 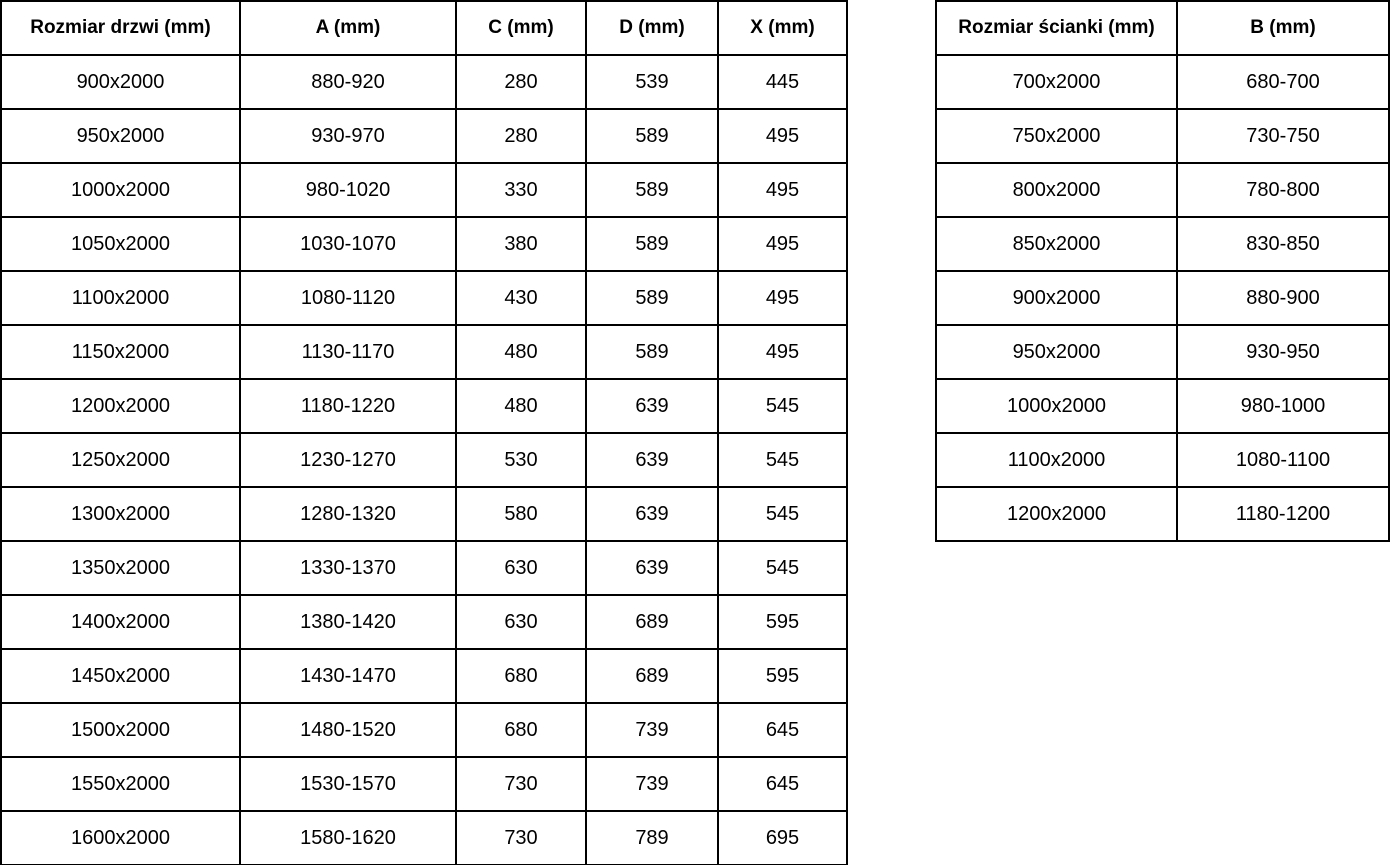 What do you see at coordinates (348, 514) in the screenshot?
I see `table-cell: 1280-1320` at bounding box center [348, 514].